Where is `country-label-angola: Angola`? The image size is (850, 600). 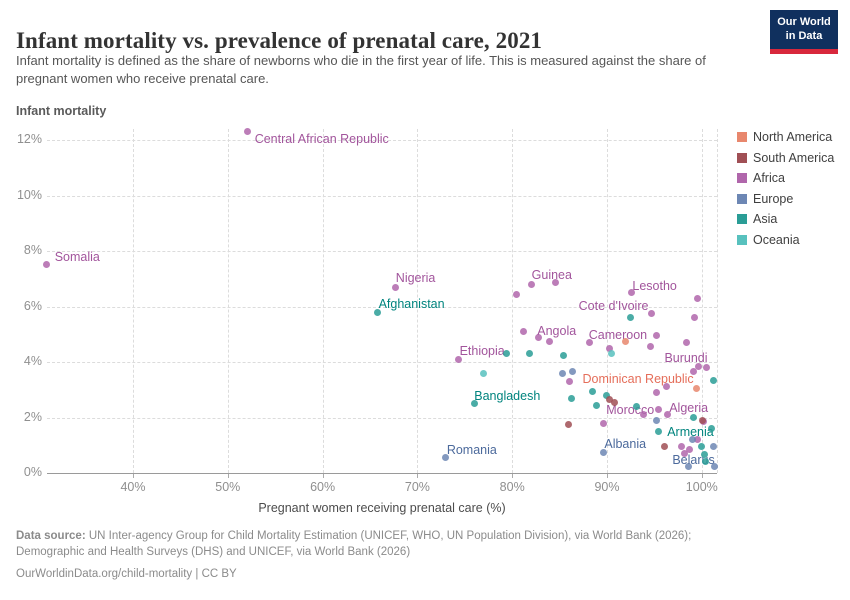
country-label-angola: Angola is located at coordinates (557, 331).